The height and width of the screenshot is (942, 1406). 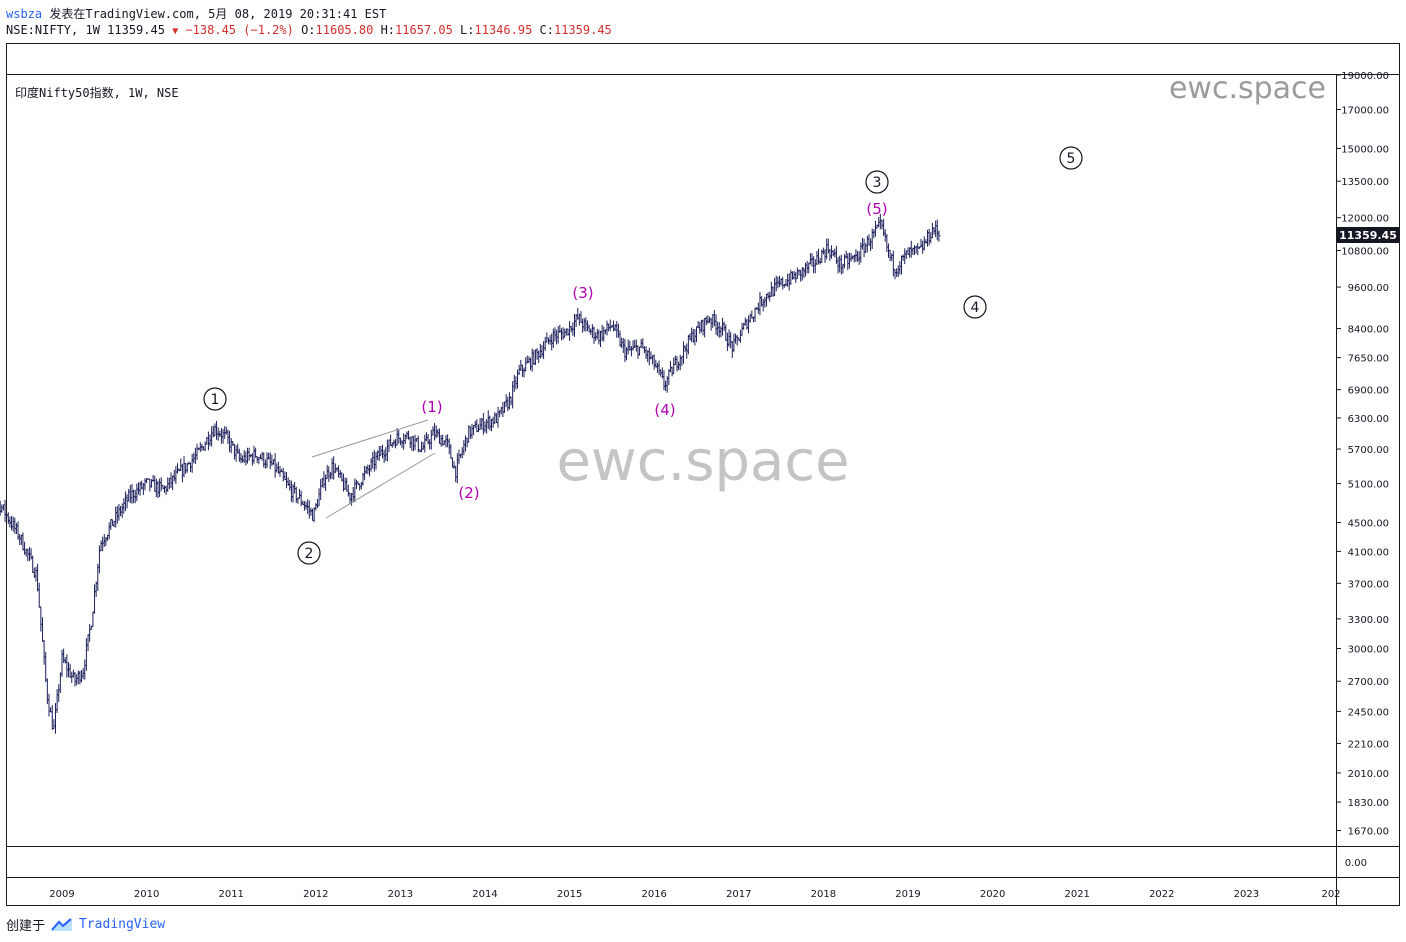 I want to click on price-tick-label: 4500.00, so click(x=1368, y=523).